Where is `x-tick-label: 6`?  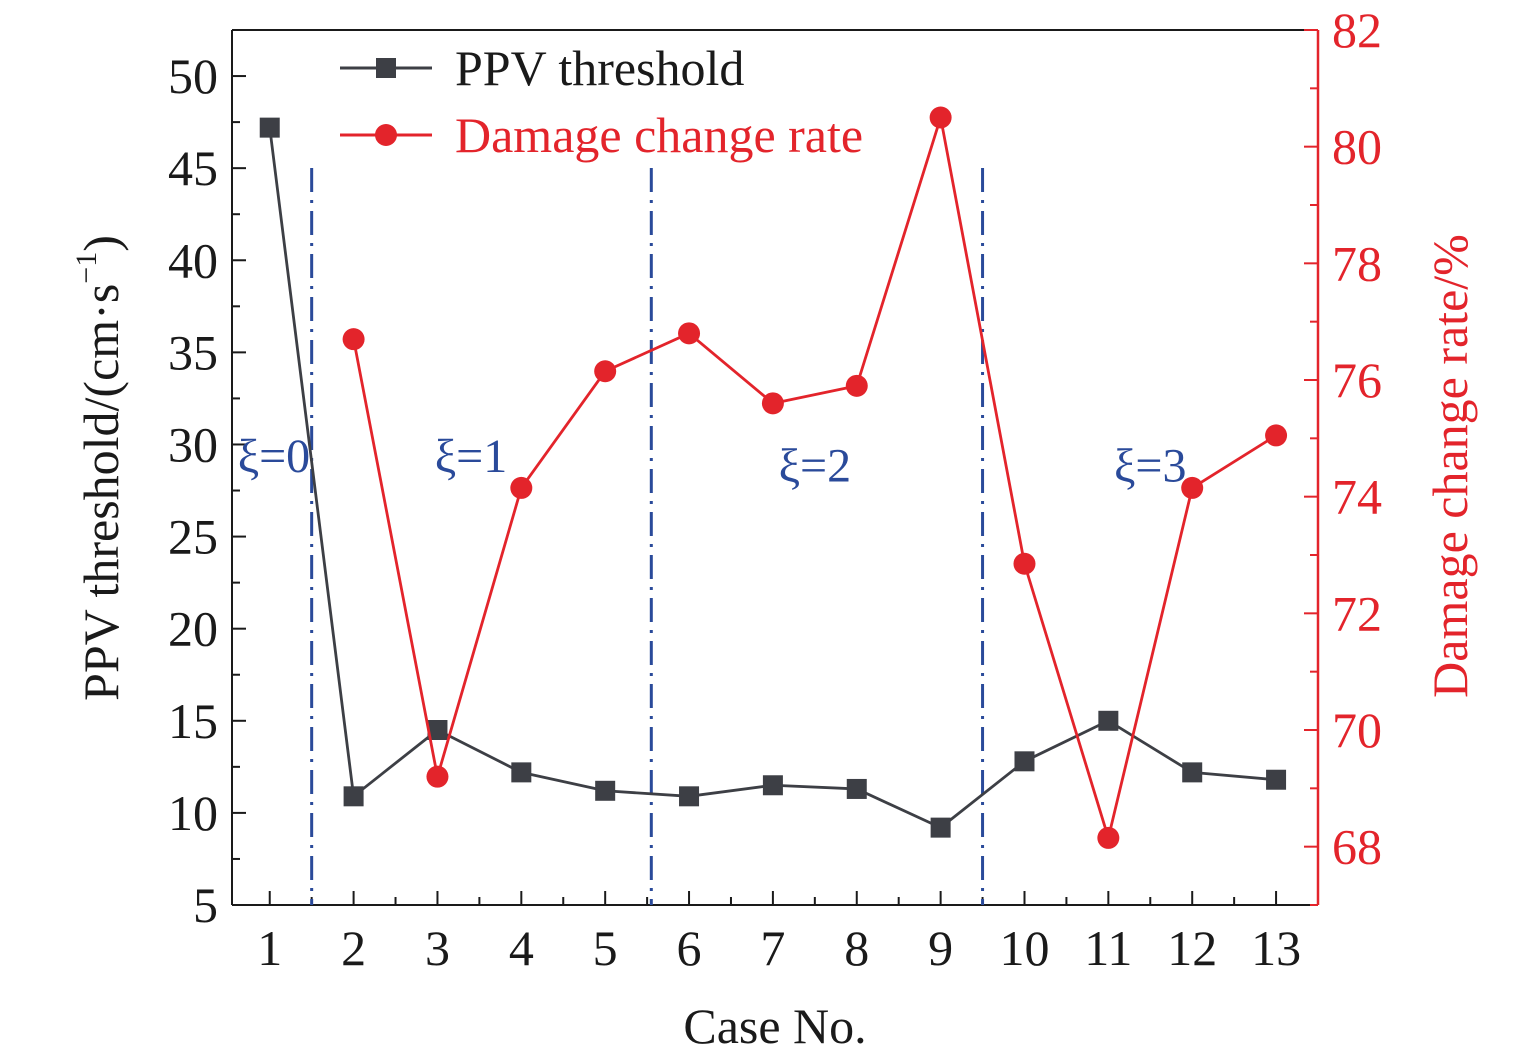 x-tick-label: 6 is located at coordinates (689, 948).